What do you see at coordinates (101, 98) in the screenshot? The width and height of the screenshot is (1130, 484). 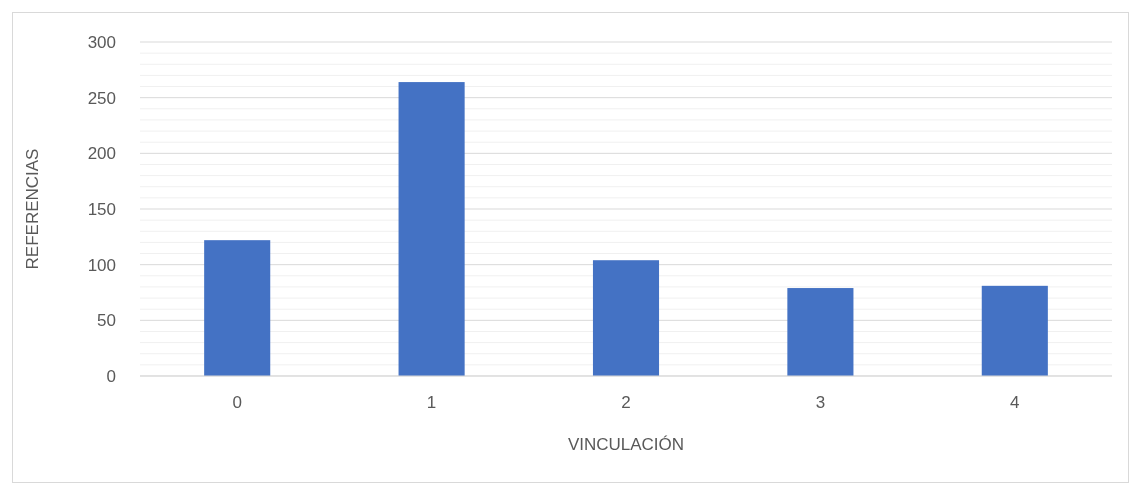 I see `y-tick-label: 250` at bounding box center [101, 98].